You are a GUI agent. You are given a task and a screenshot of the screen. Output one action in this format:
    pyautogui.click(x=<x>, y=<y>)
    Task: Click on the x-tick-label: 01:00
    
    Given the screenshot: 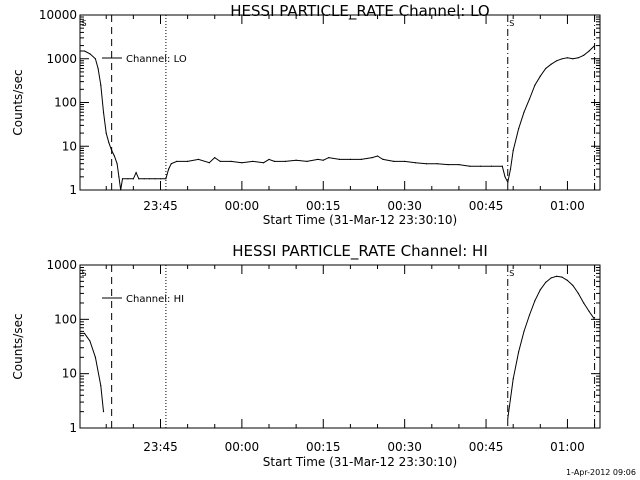 What is the action you would take?
    pyautogui.click(x=567, y=447)
    